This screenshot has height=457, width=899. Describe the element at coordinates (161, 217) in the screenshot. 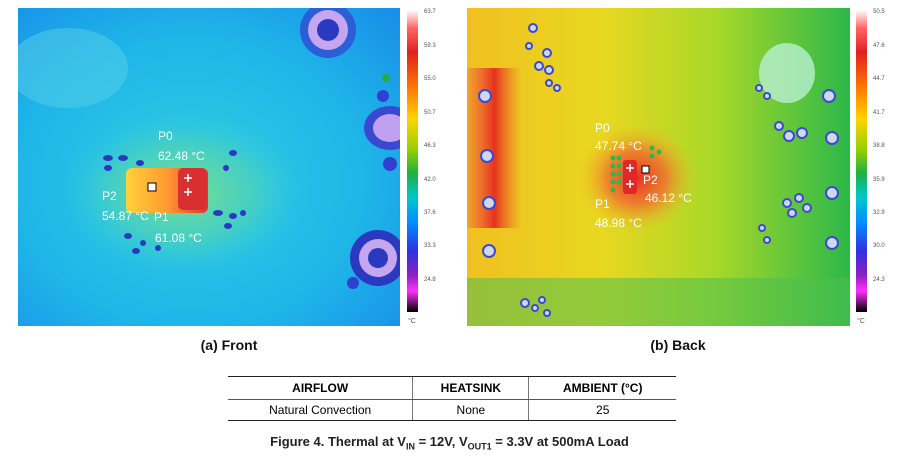

I see `front-p1-name: P1` at that location.